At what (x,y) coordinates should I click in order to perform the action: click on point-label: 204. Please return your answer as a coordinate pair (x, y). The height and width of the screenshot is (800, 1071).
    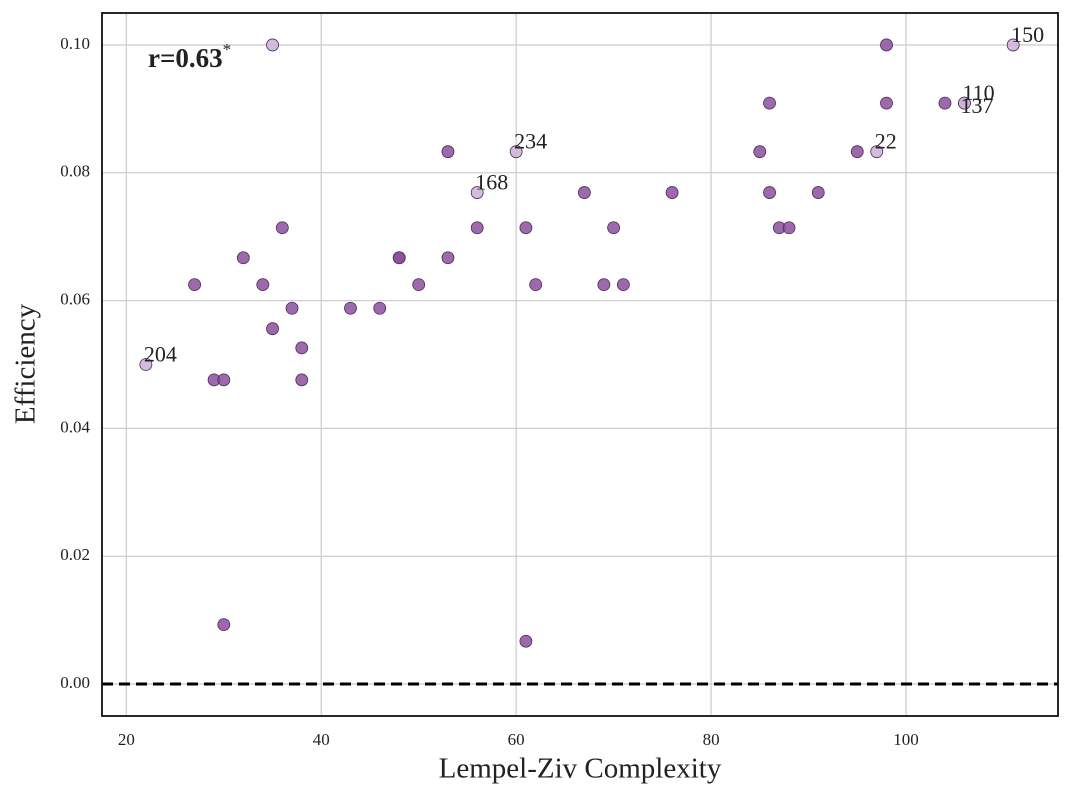
    Looking at the image, I should click on (160, 354).